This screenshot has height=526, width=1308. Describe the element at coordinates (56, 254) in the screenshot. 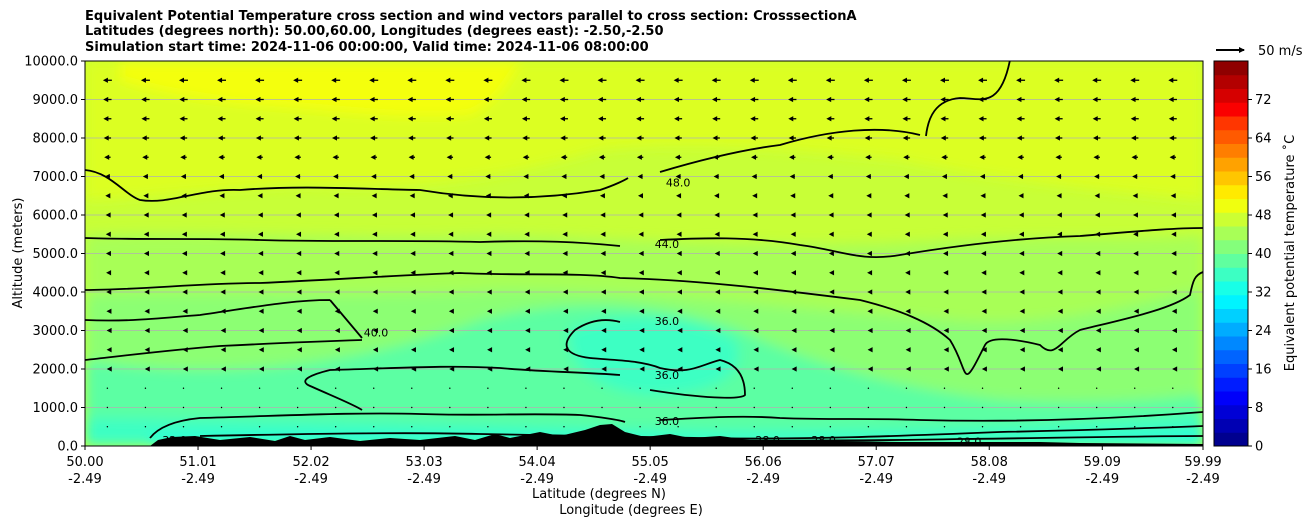

I see `y-tick-label: 5000.0` at that location.